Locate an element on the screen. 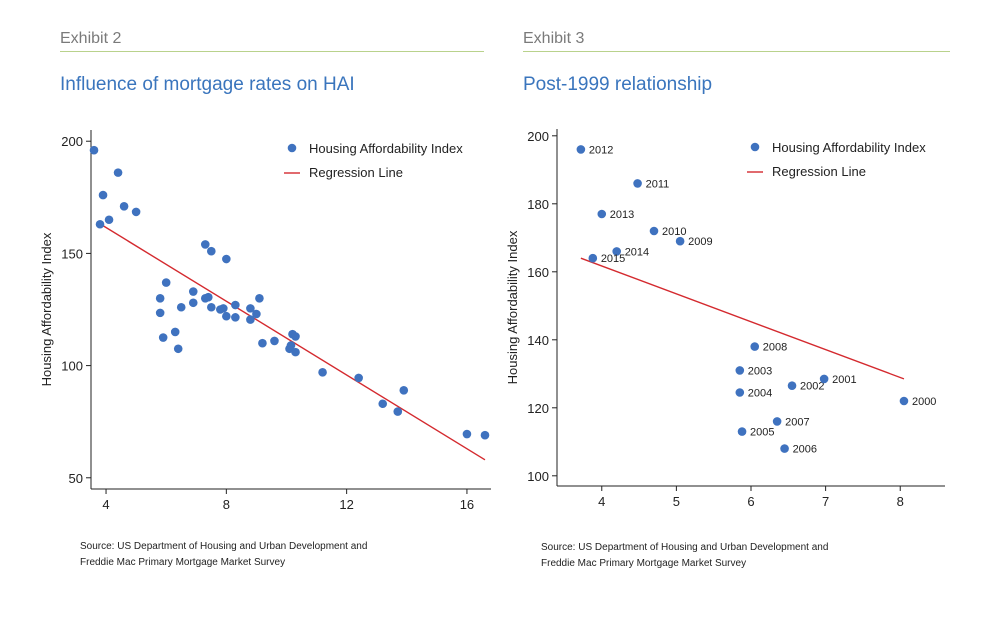  x-tick-label: 7 is located at coordinates (825, 501).